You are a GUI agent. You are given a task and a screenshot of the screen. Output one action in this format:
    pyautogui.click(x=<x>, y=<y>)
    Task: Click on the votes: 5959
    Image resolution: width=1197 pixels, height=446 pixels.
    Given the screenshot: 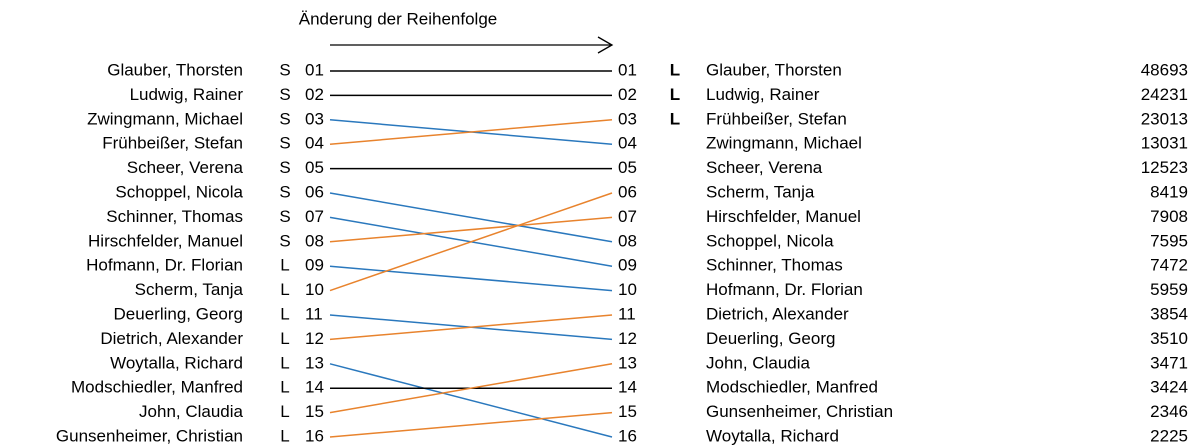 What is the action you would take?
    pyautogui.click(x=1169, y=289)
    